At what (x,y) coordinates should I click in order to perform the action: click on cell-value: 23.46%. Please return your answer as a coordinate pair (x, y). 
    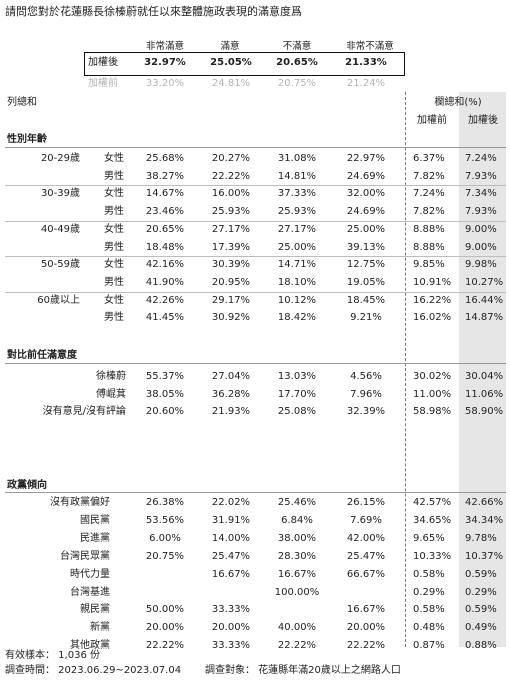
    Looking at the image, I should click on (165, 211).